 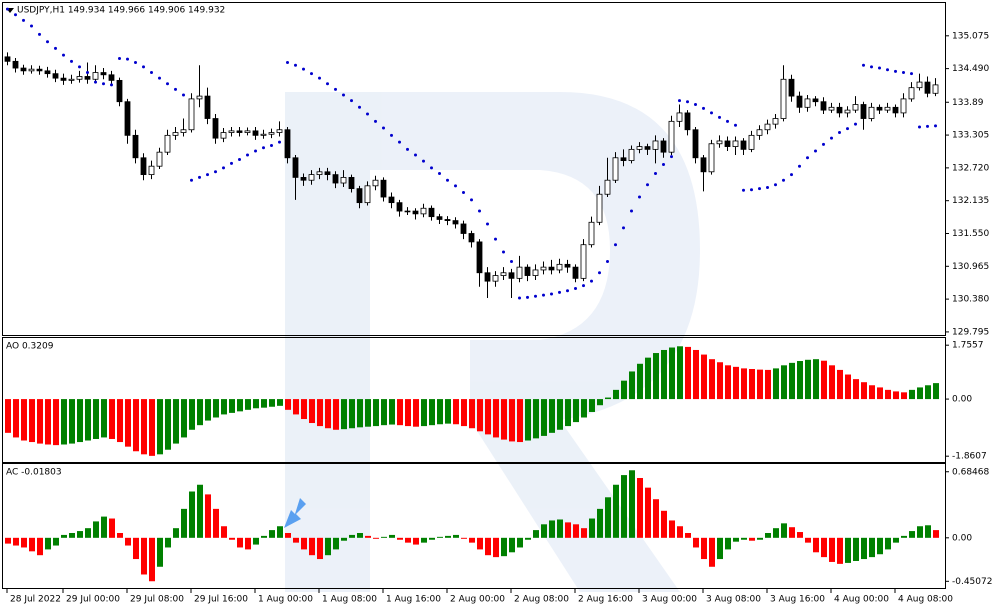 What do you see at coordinates (968, 346) in the screenshot?
I see `y-tick-label: 1.7557` at bounding box center [968, 346].